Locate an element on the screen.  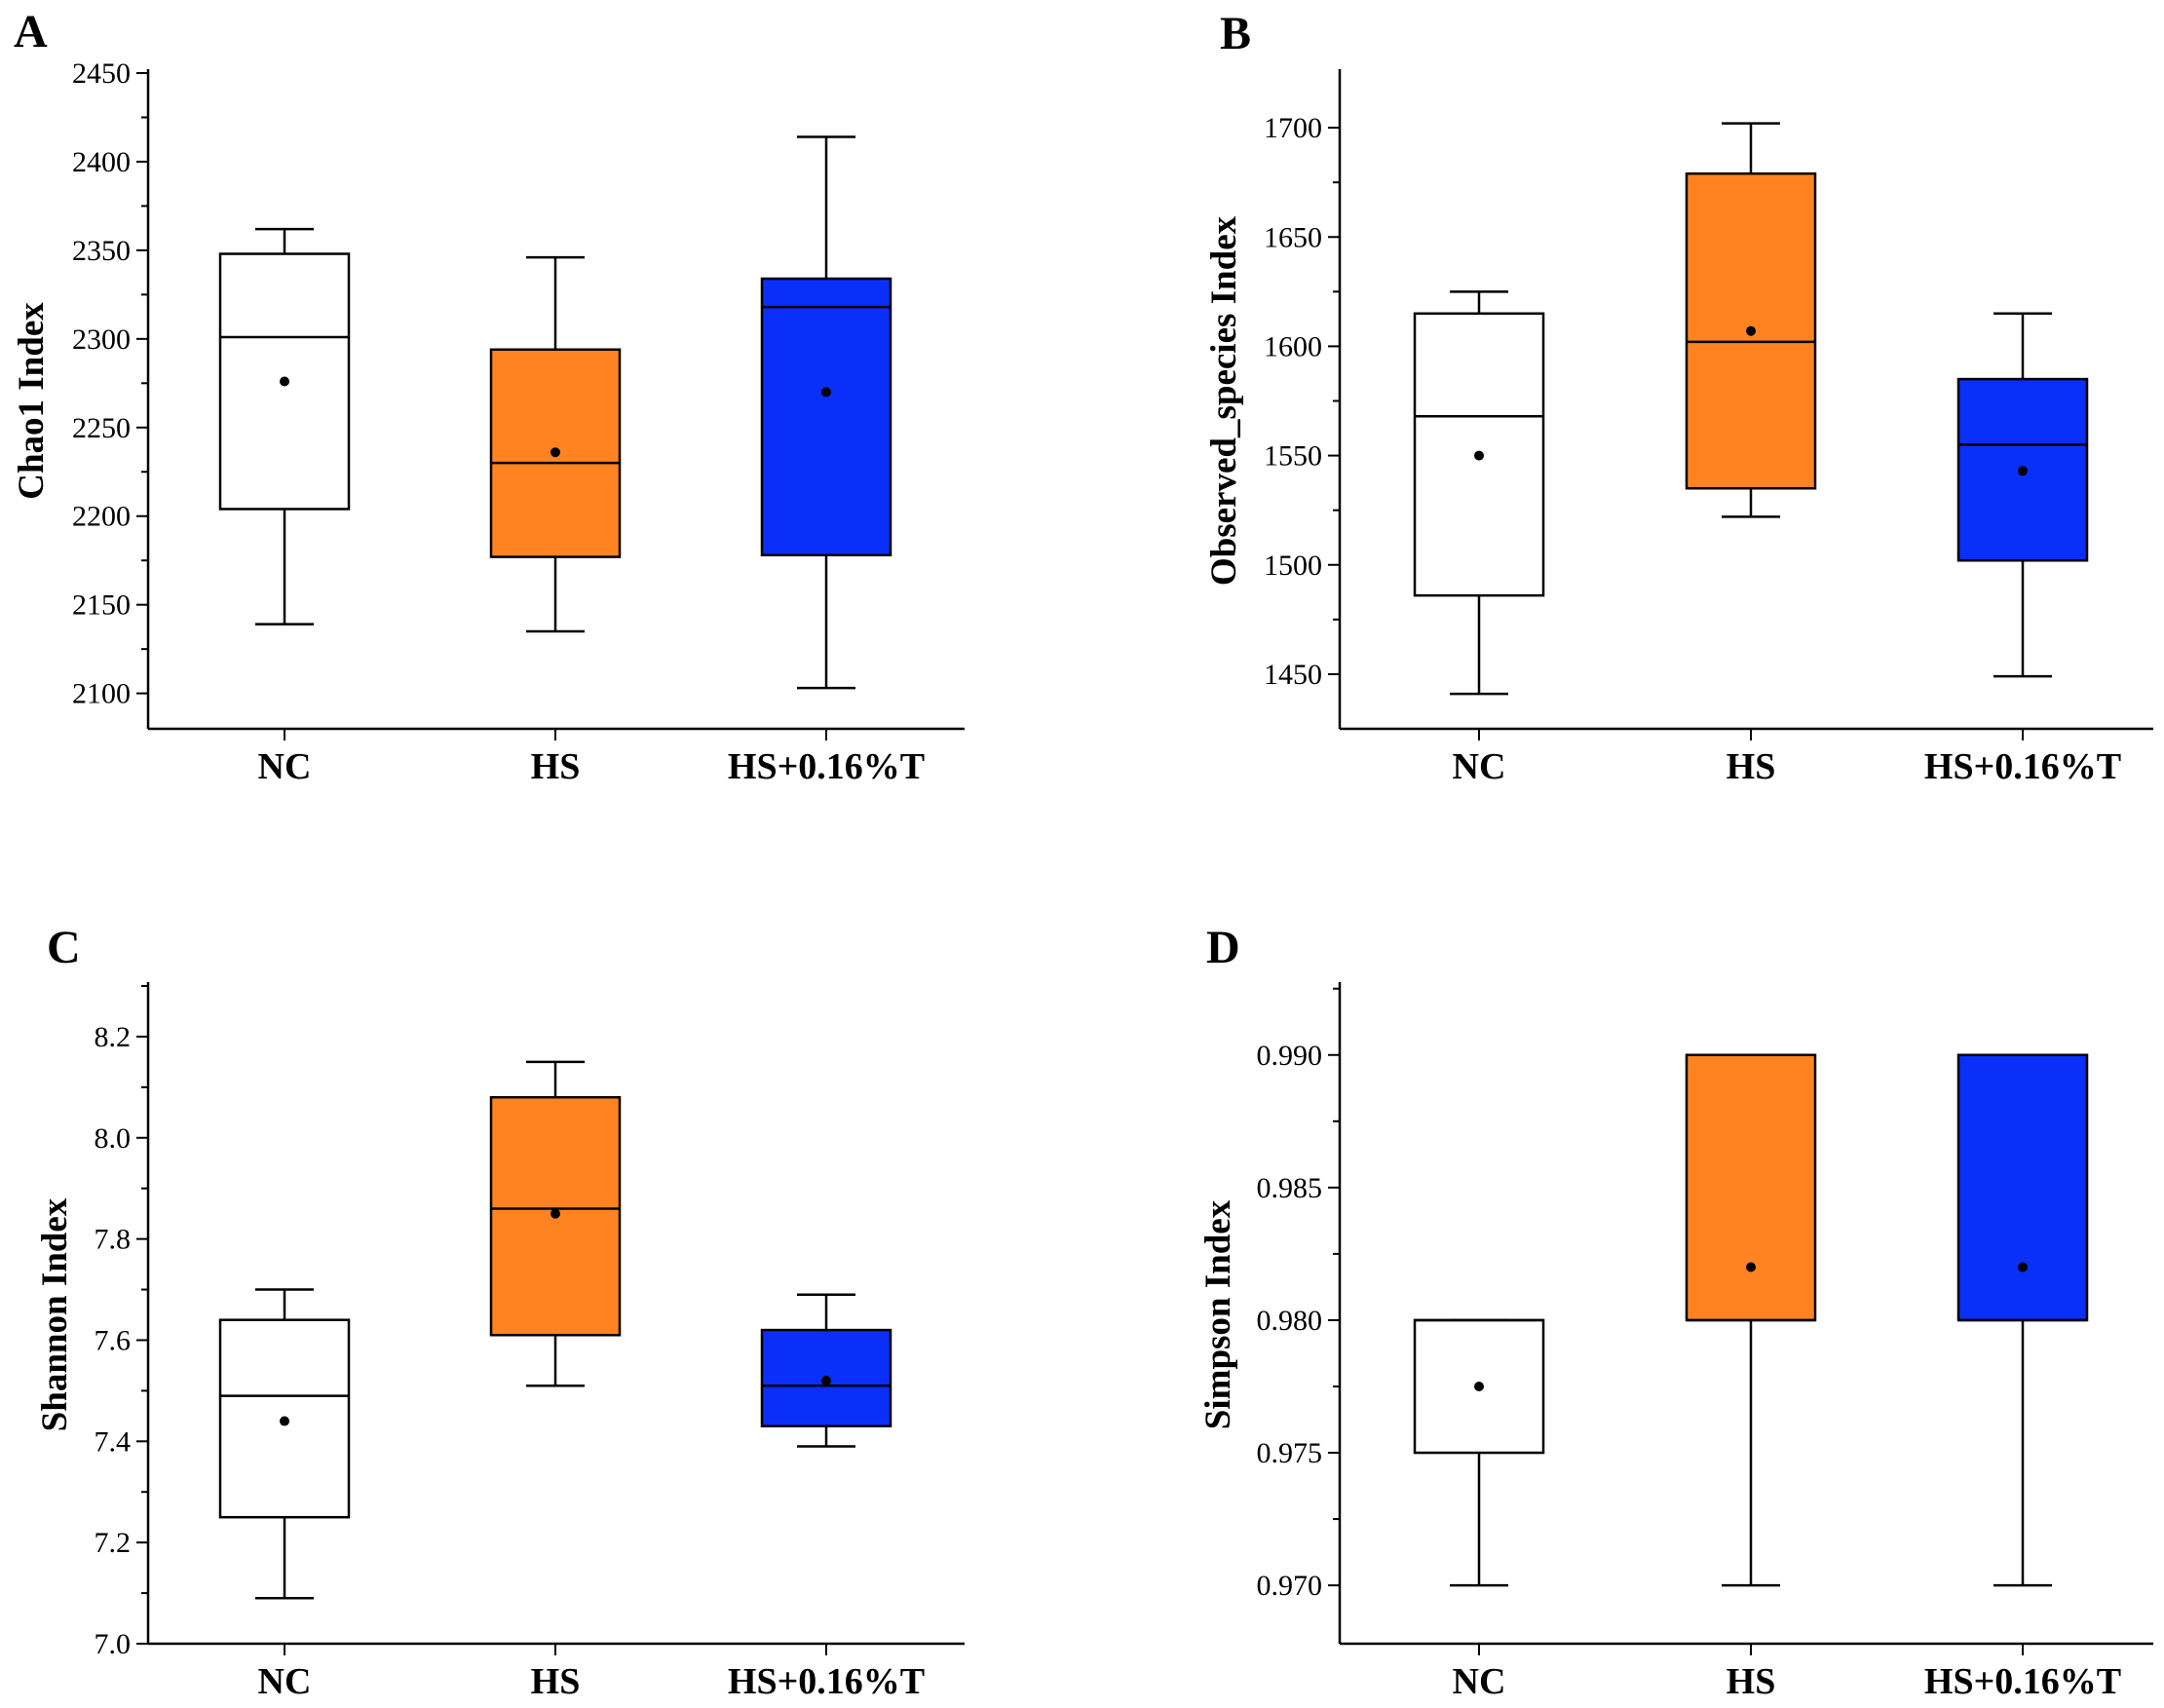
y-axis-label: Observed_species Index is located at coordinates (1224, 401).